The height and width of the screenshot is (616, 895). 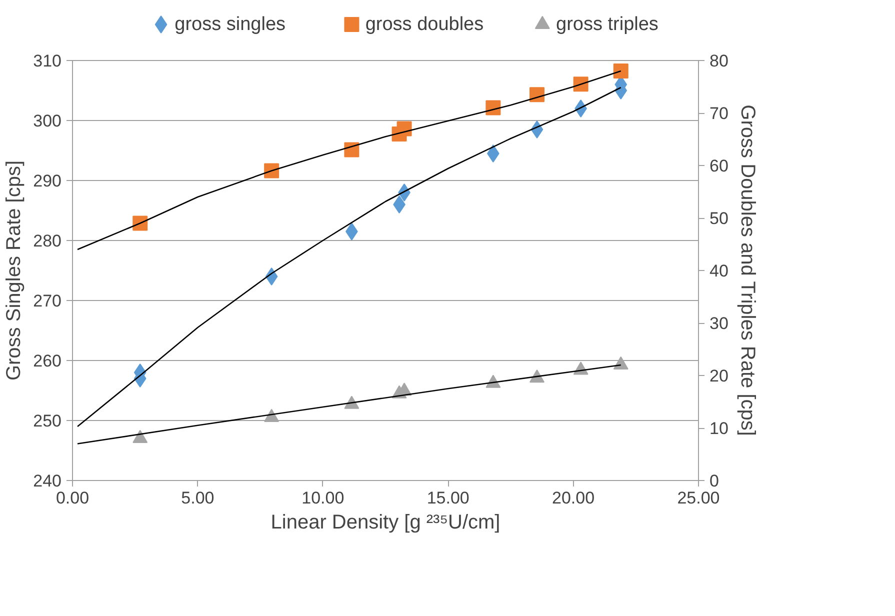 What do you see at coordinates (719, 61) in the screenshot?
I see `y2-tick-label: 80` at bounding box center [719, 61].